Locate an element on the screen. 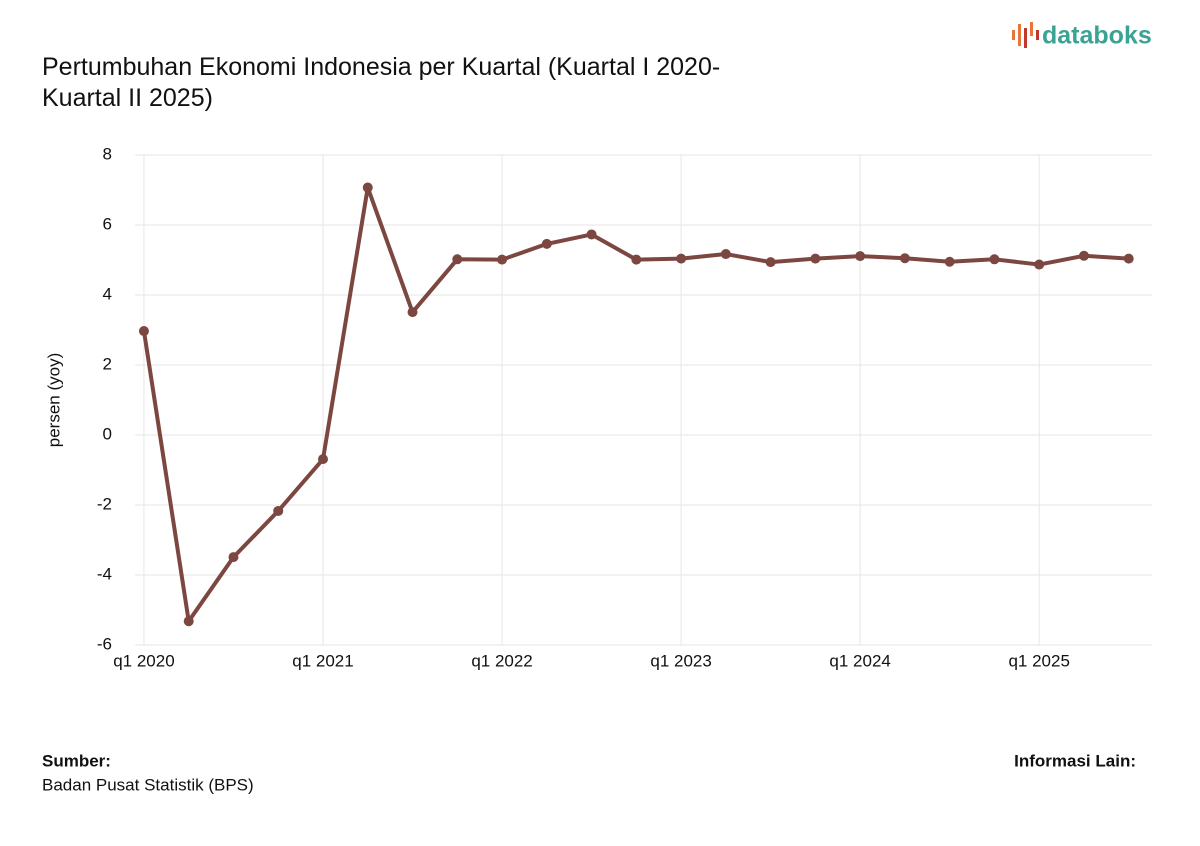 Image resolution: width=1200 pixels, height=846 pixels. source: Badan Pusat Statistik (BPS) is located at coordinates (148, 784).